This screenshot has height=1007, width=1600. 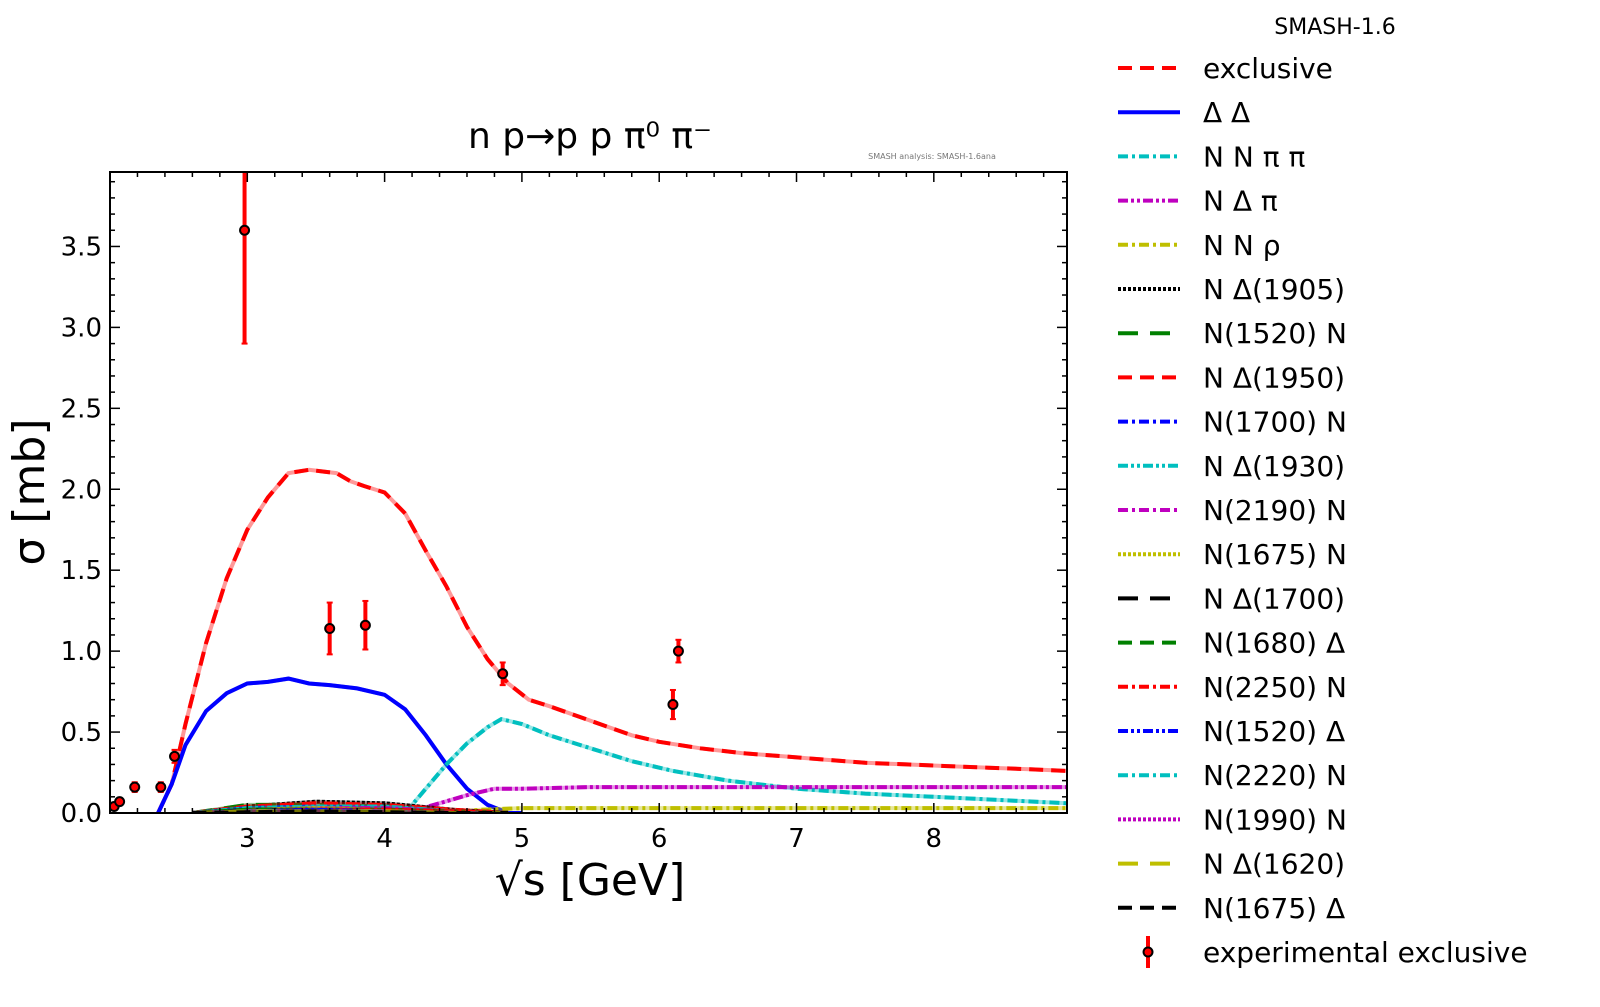 I want to click on y-tick-label: 1.5, so click(x=81, y=571).